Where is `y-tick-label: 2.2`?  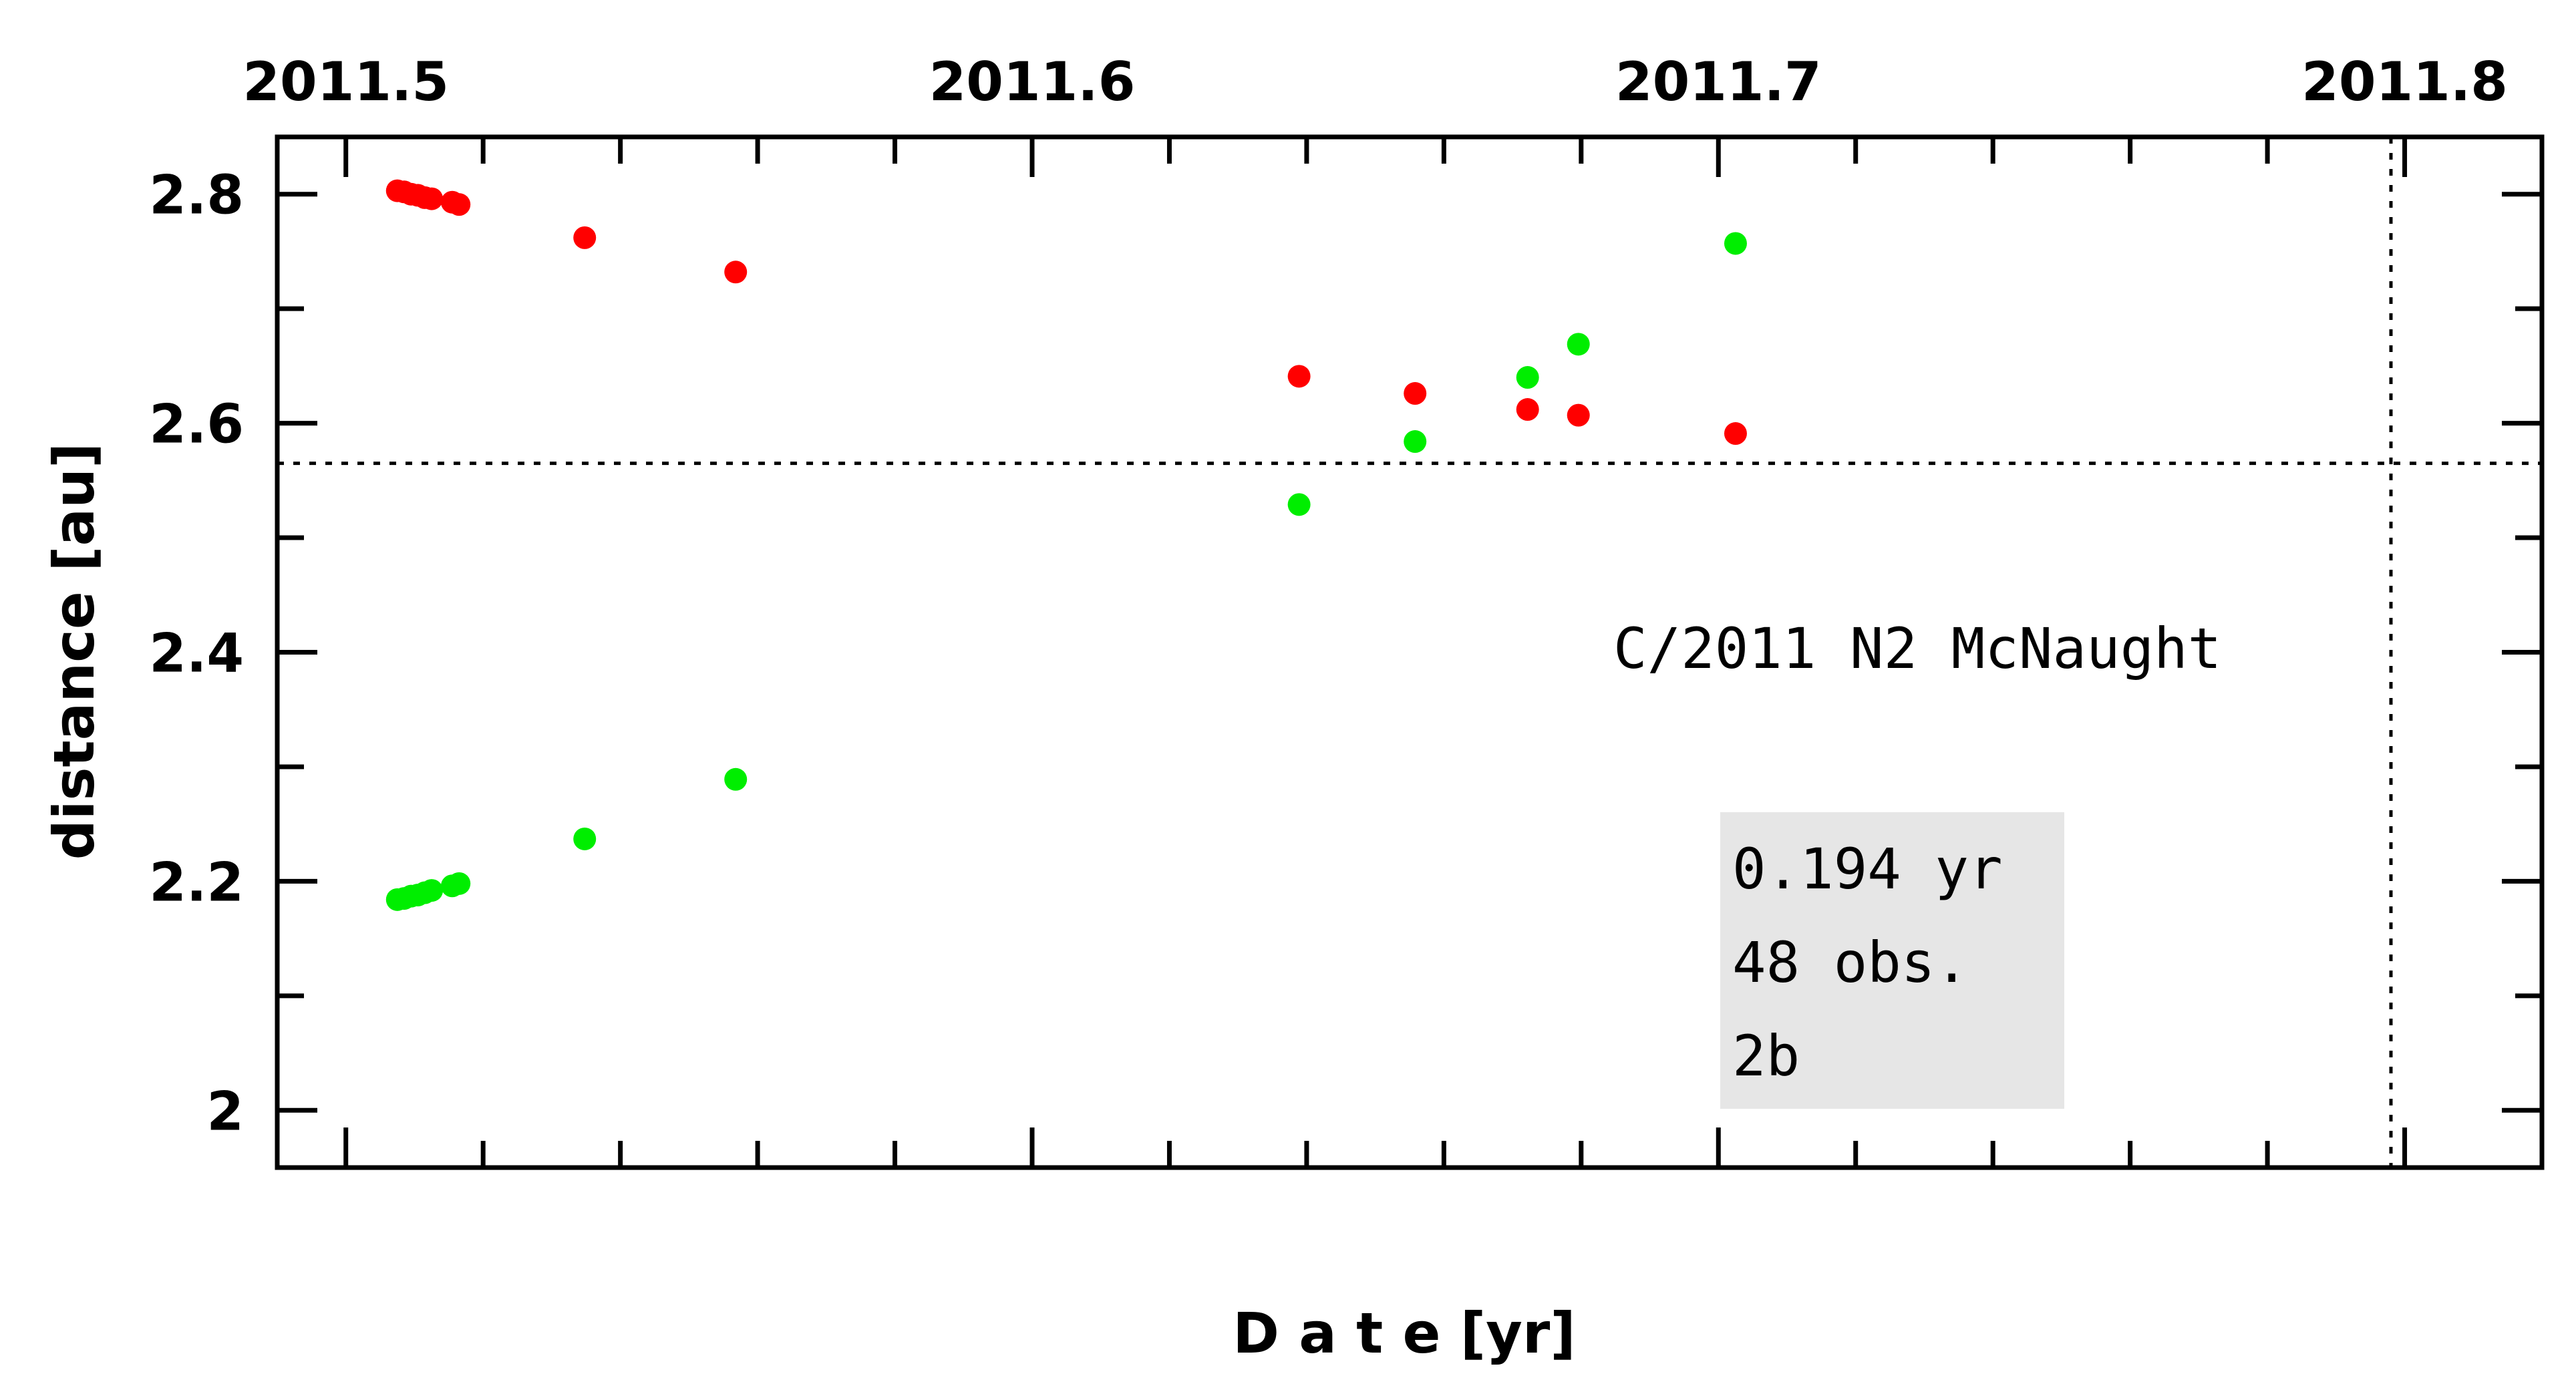 y-tick-label: 2.2 is located at coordinates (196, 882).